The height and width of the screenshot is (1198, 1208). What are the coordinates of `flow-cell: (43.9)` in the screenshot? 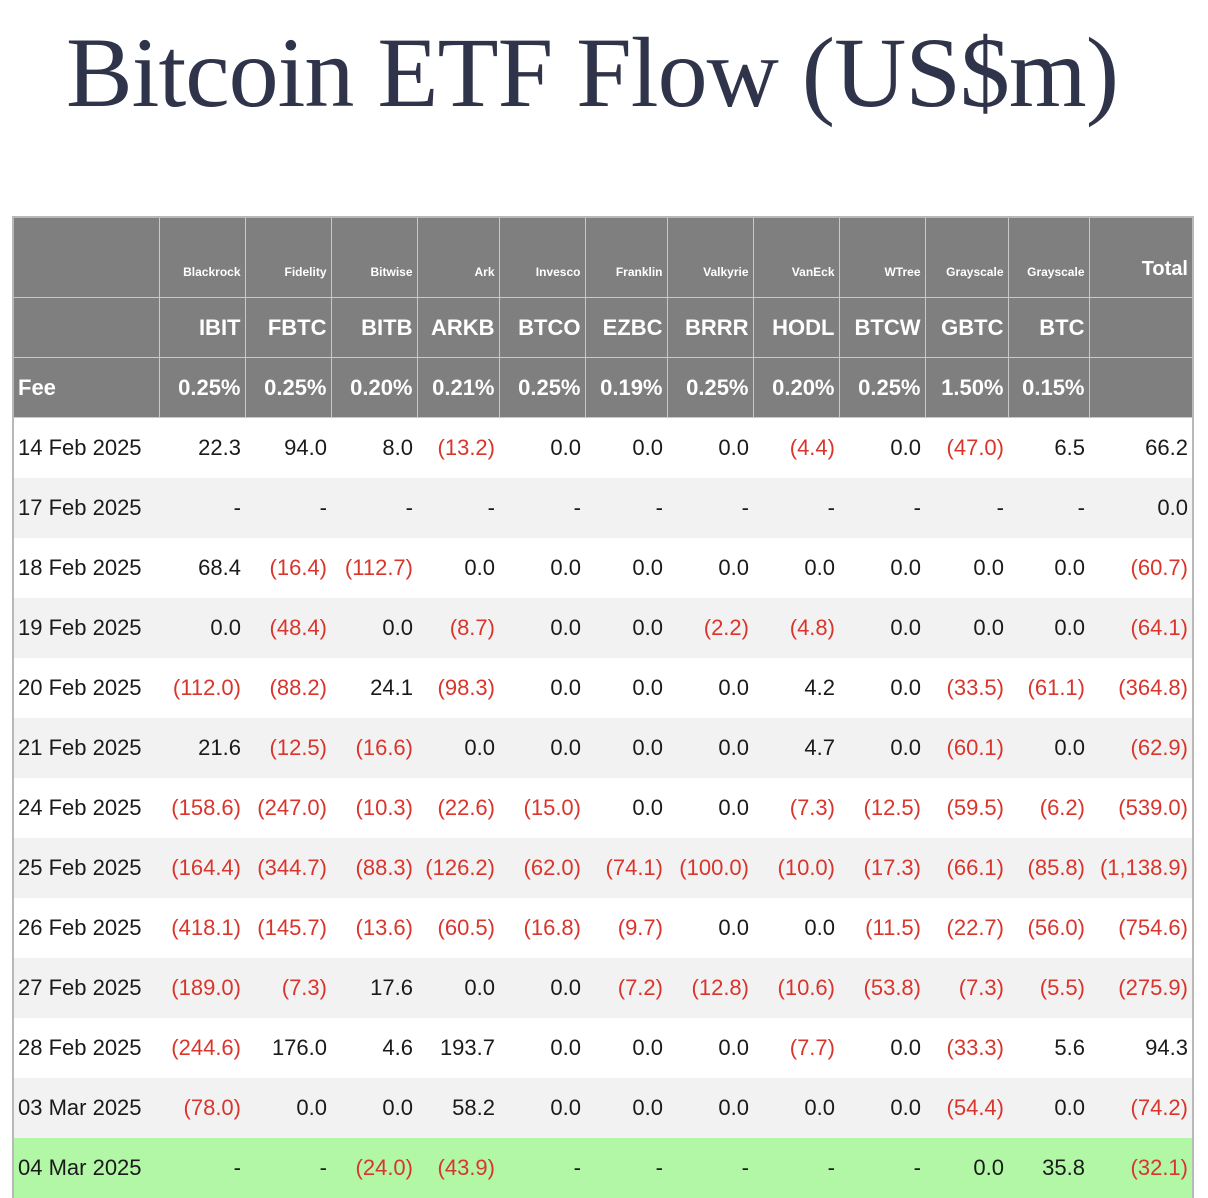 It's located at (458, 1168).